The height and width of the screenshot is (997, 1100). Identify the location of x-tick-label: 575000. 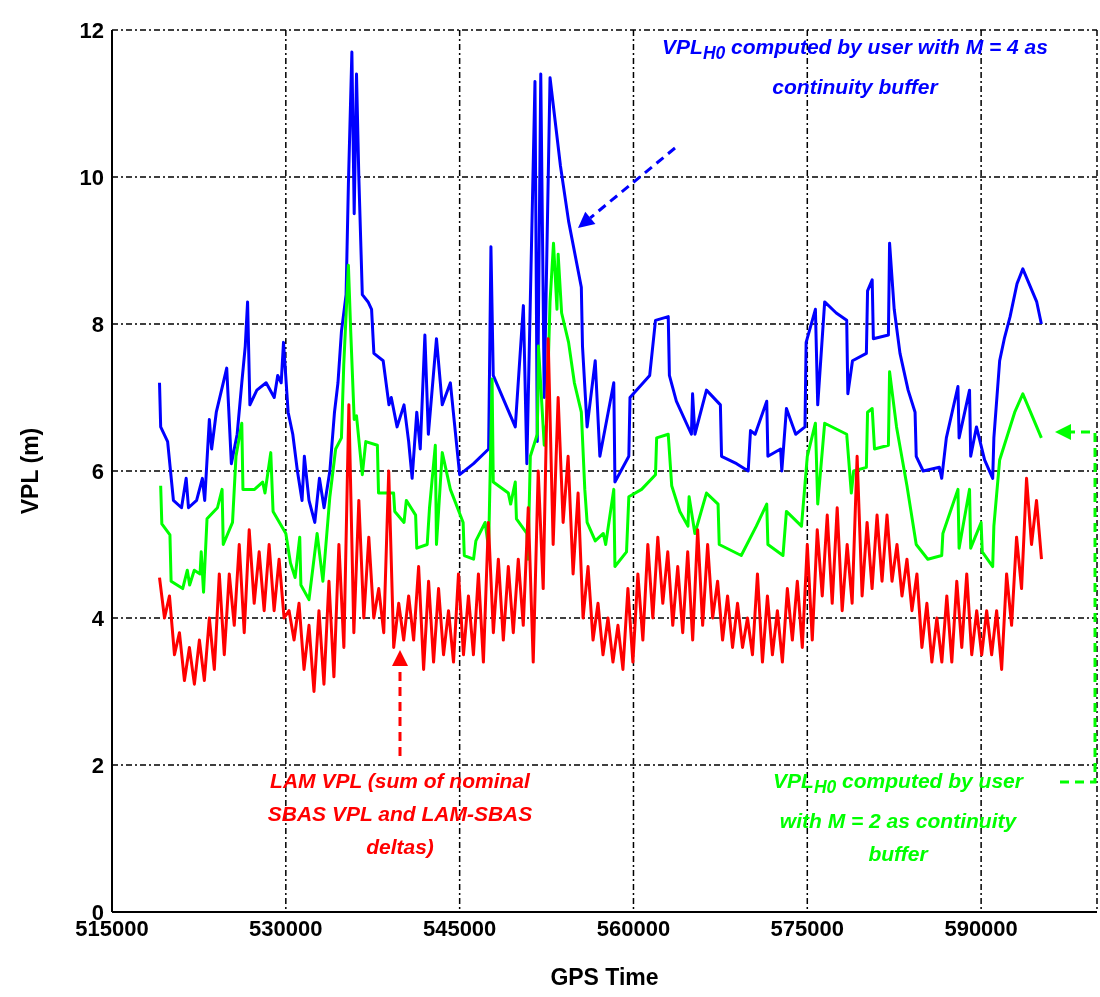
(807, 928).